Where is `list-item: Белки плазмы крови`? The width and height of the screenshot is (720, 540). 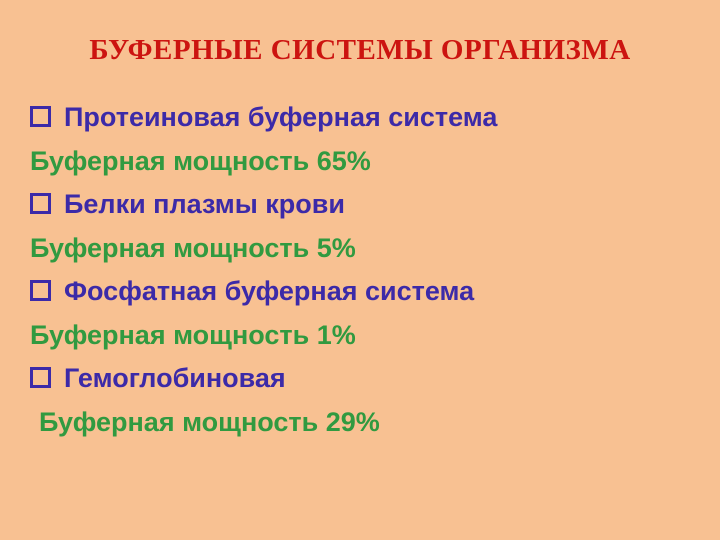 list-item: Белки плазмы крови is located at coordinates (370, 205).